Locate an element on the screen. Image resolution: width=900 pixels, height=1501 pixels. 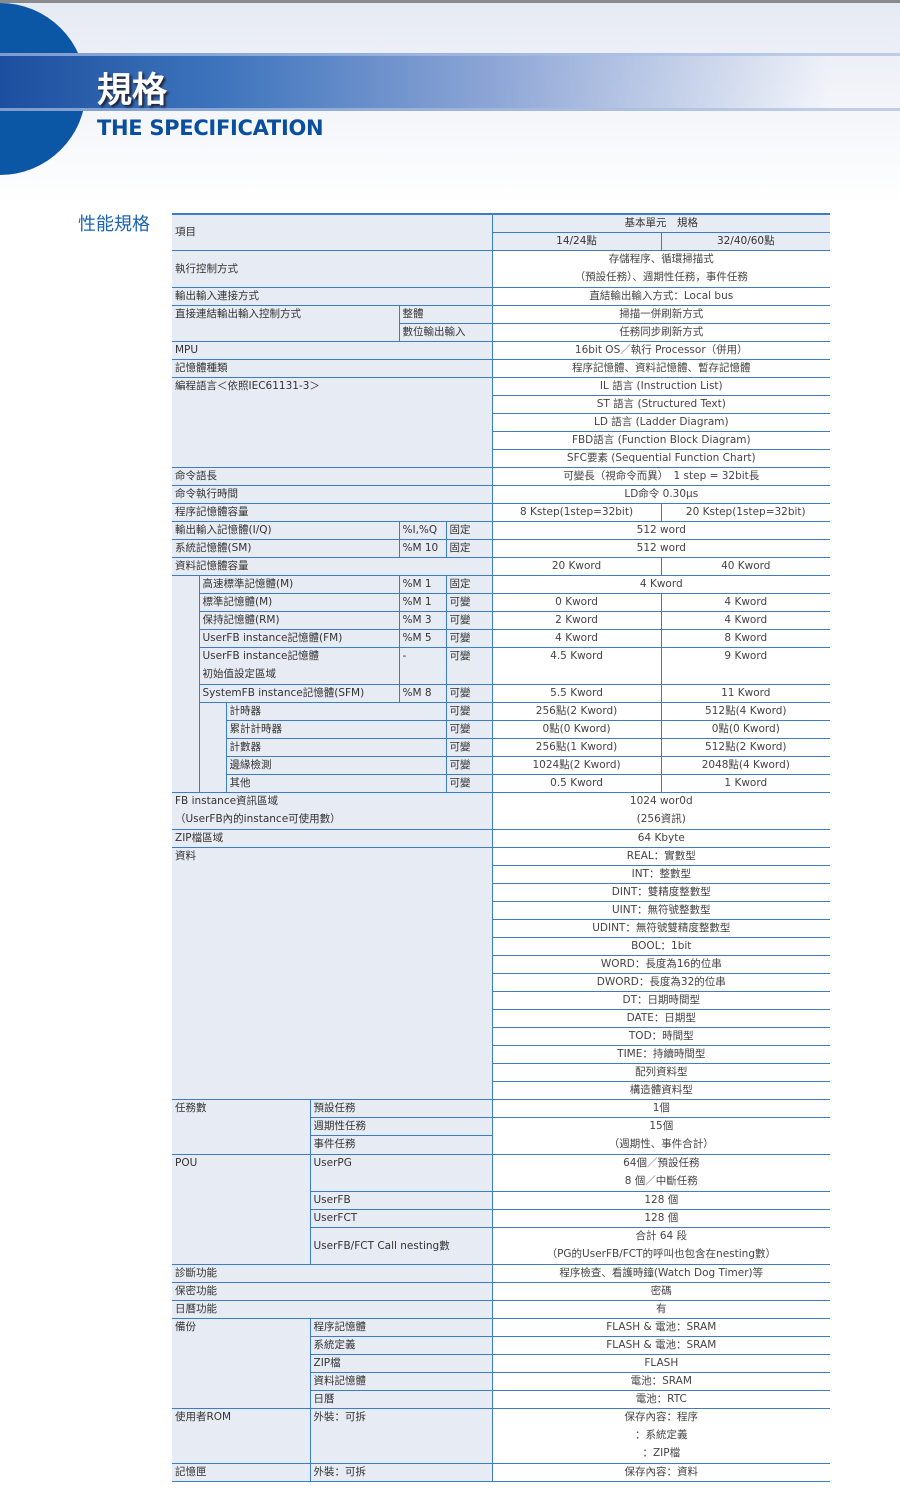
table-row: 輸出輸入連接方式 直結輸出輸入方式：Local bus is located at coordinates (501, 296).